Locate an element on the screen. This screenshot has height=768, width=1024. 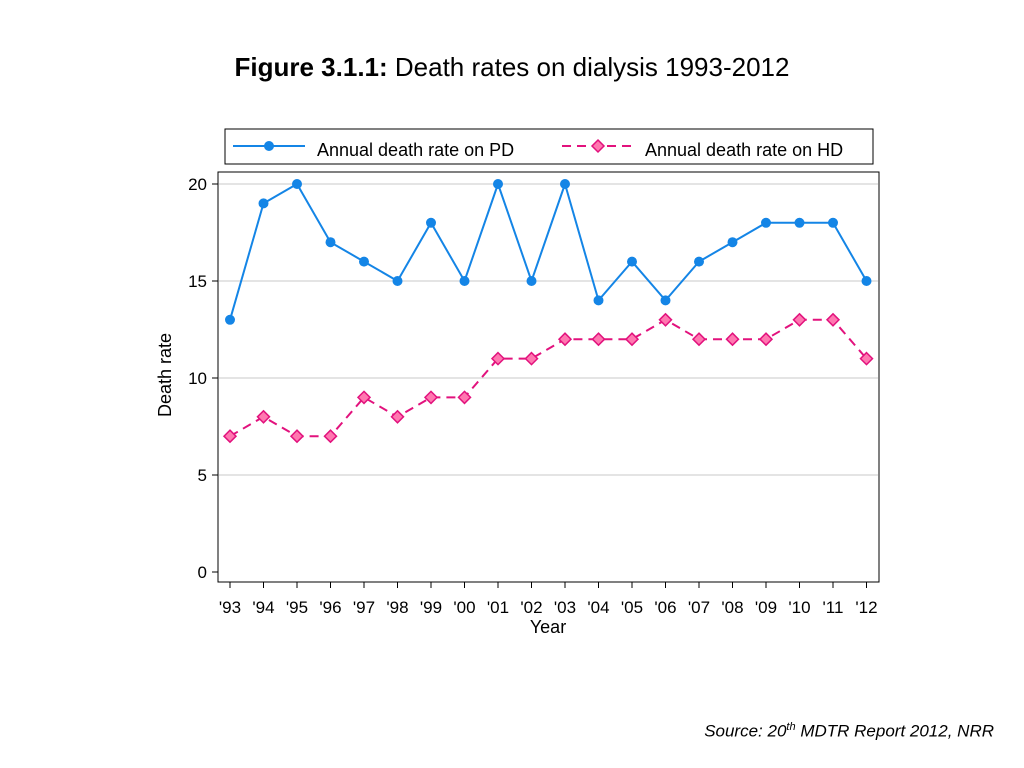
y-tick-label: 20 is located at coordinates (197, 184).